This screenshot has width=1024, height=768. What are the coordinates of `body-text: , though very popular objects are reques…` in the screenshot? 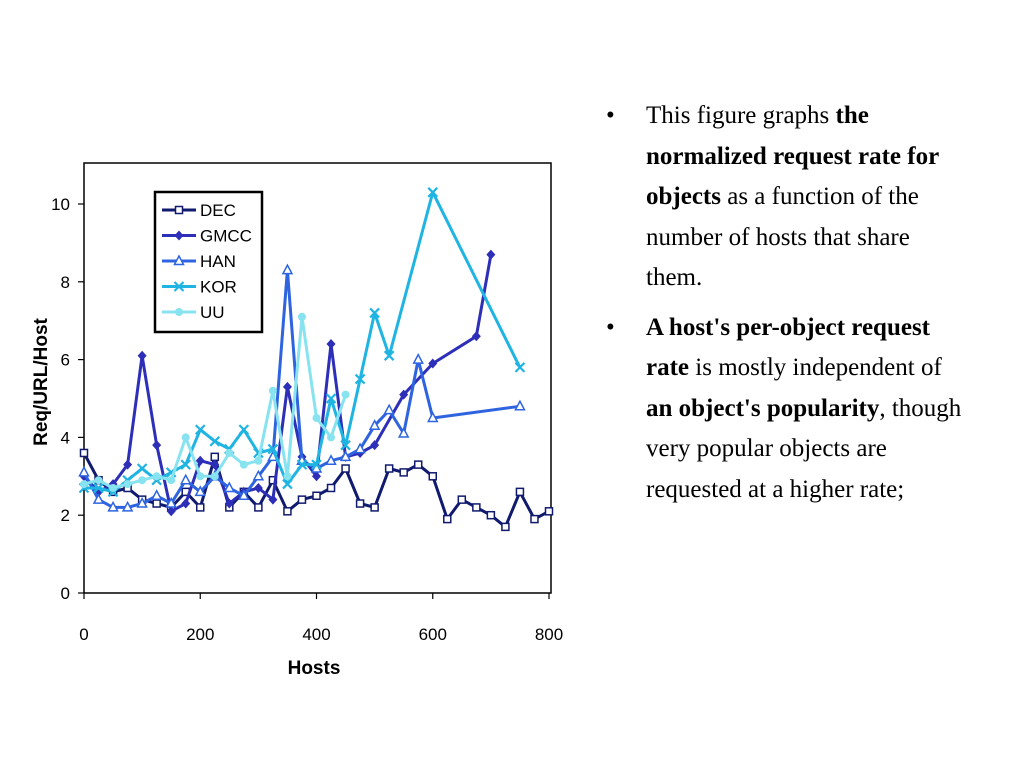 It's located at (804, 448).